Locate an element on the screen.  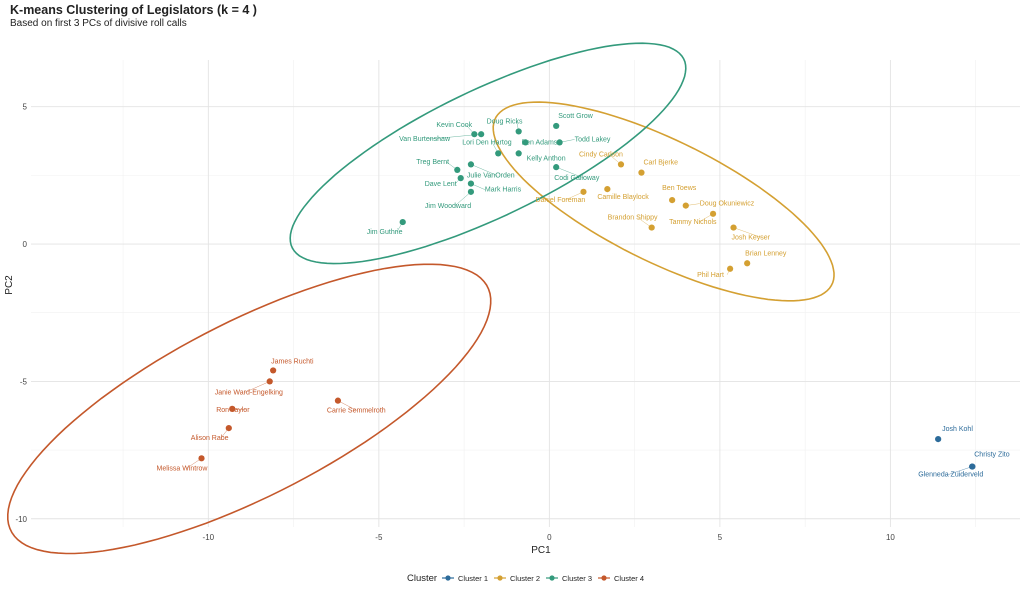
legend-item: Cluster 1 is located at coordinates (465, 578).